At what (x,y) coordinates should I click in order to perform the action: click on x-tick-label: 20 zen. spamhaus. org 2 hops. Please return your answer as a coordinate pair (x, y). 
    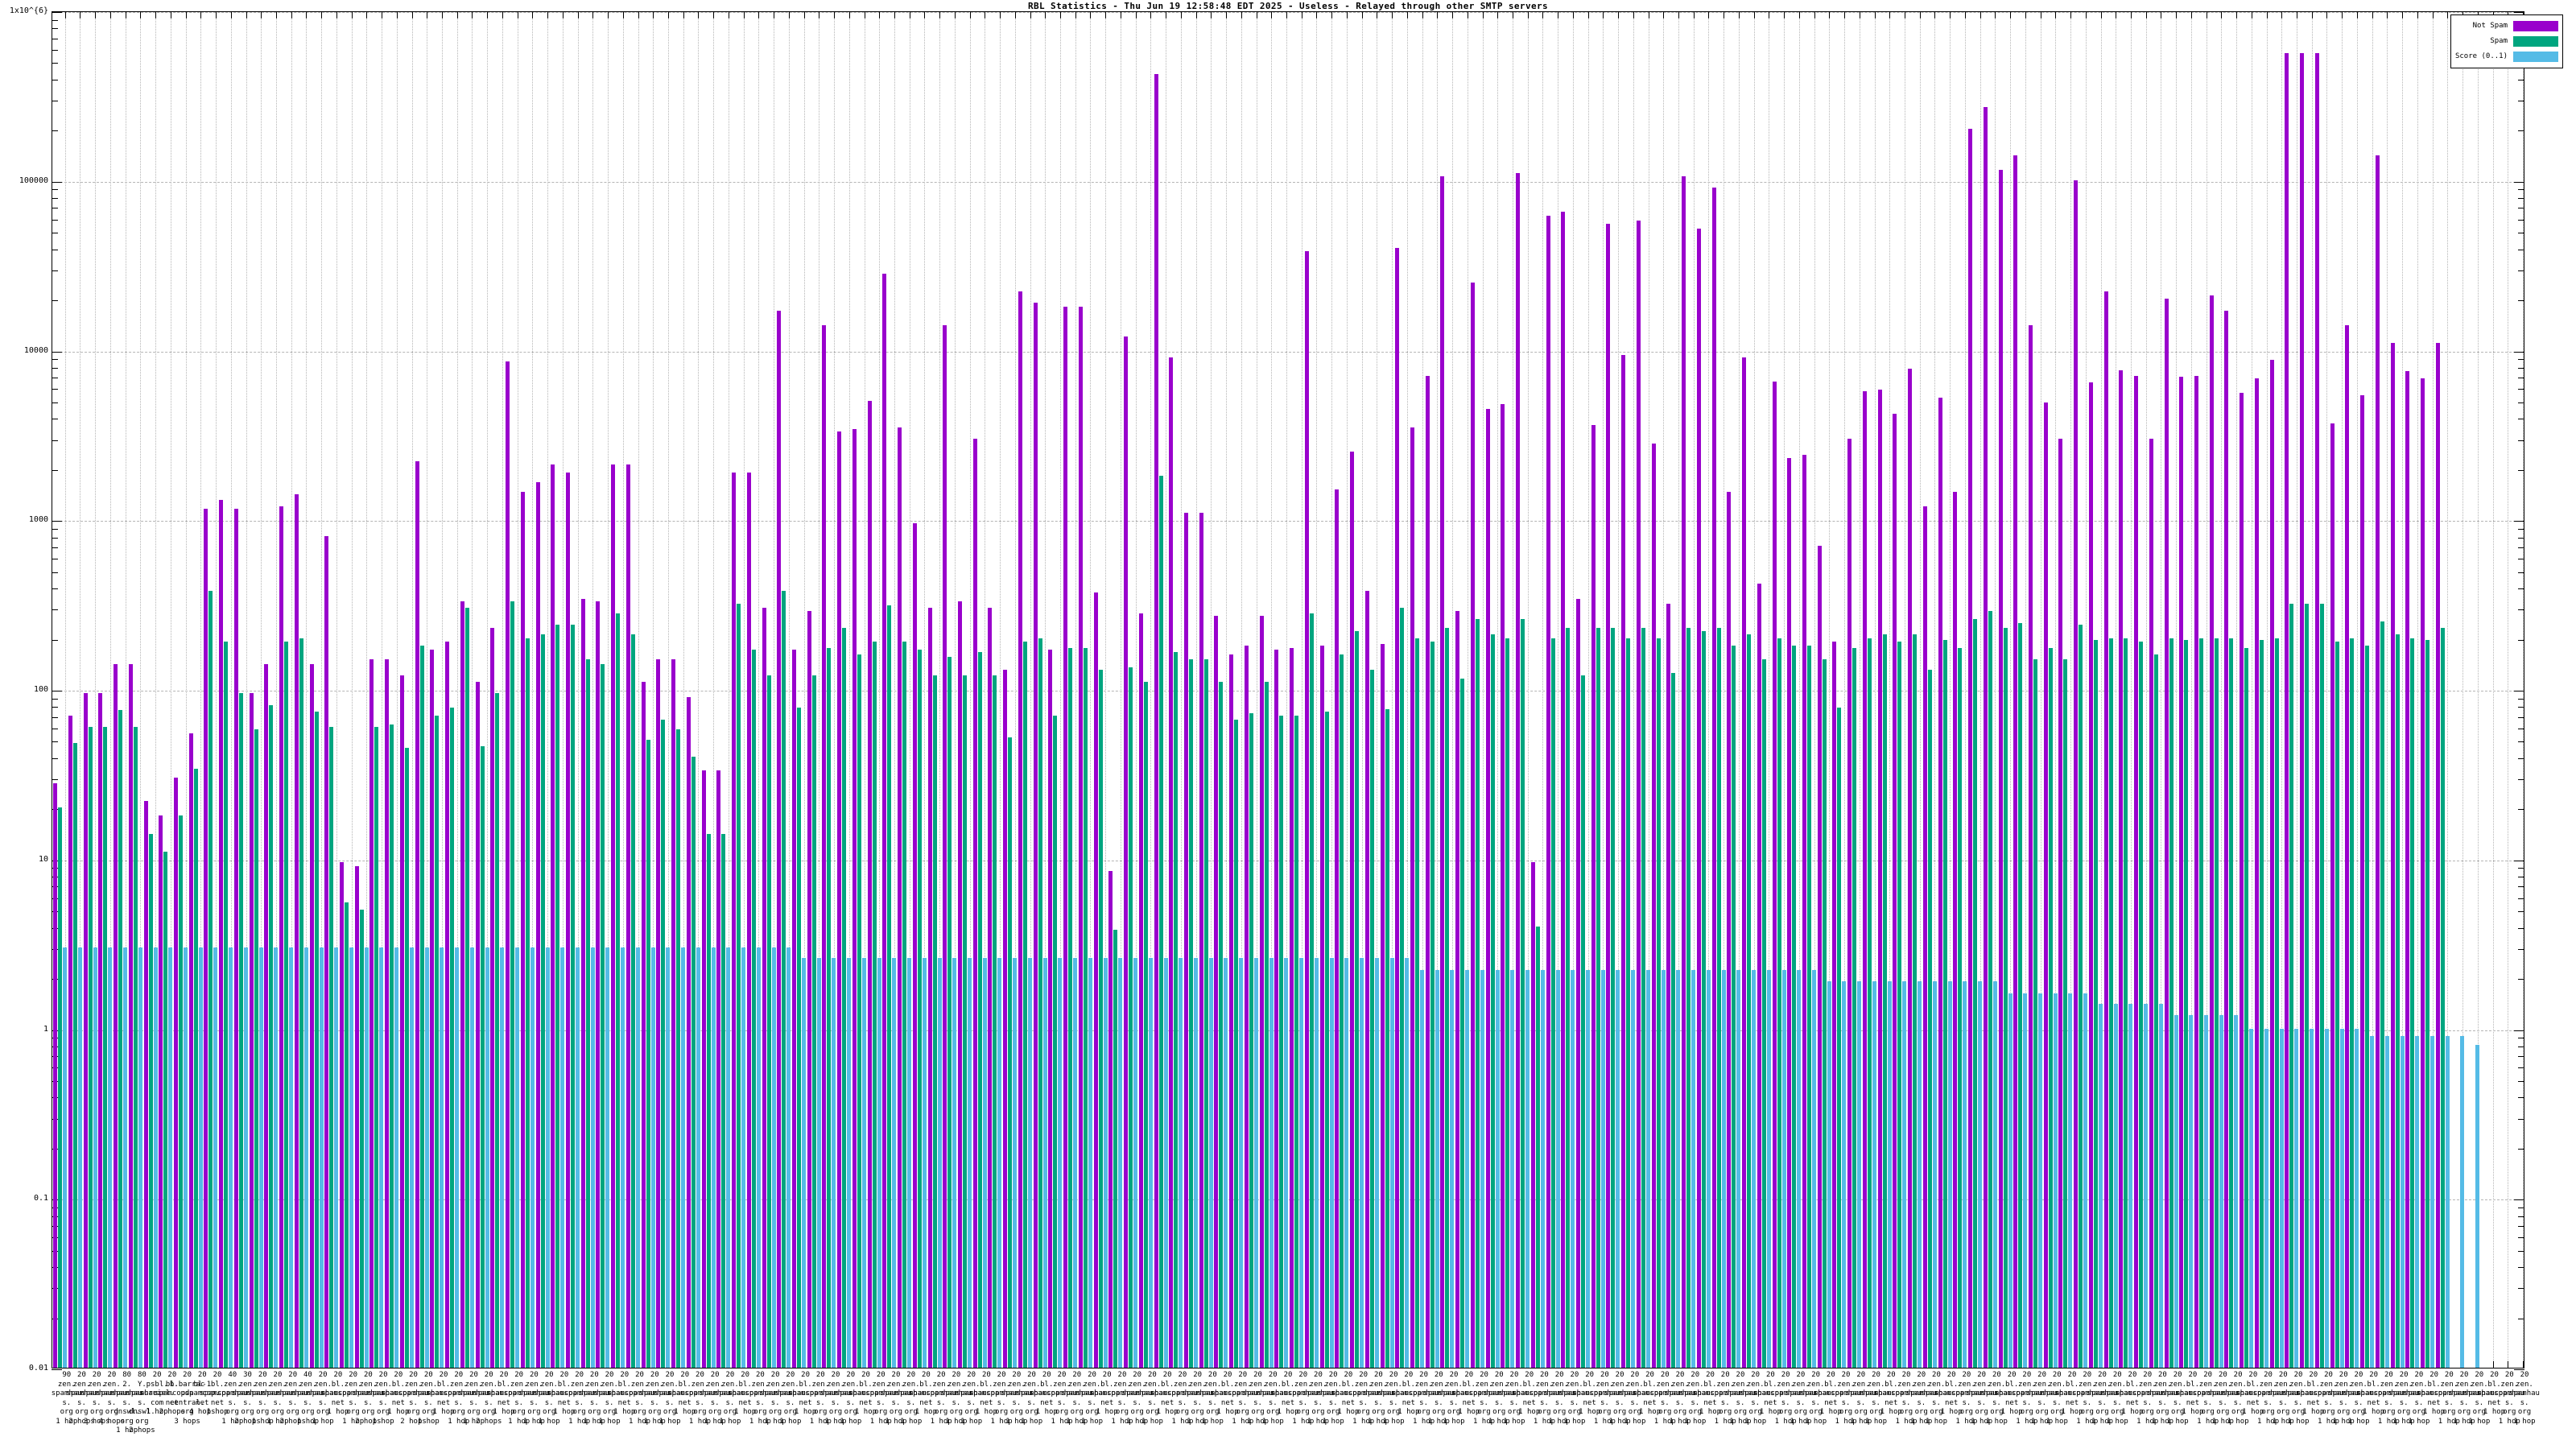
    Looking at the image, I should click on (413, 1398).